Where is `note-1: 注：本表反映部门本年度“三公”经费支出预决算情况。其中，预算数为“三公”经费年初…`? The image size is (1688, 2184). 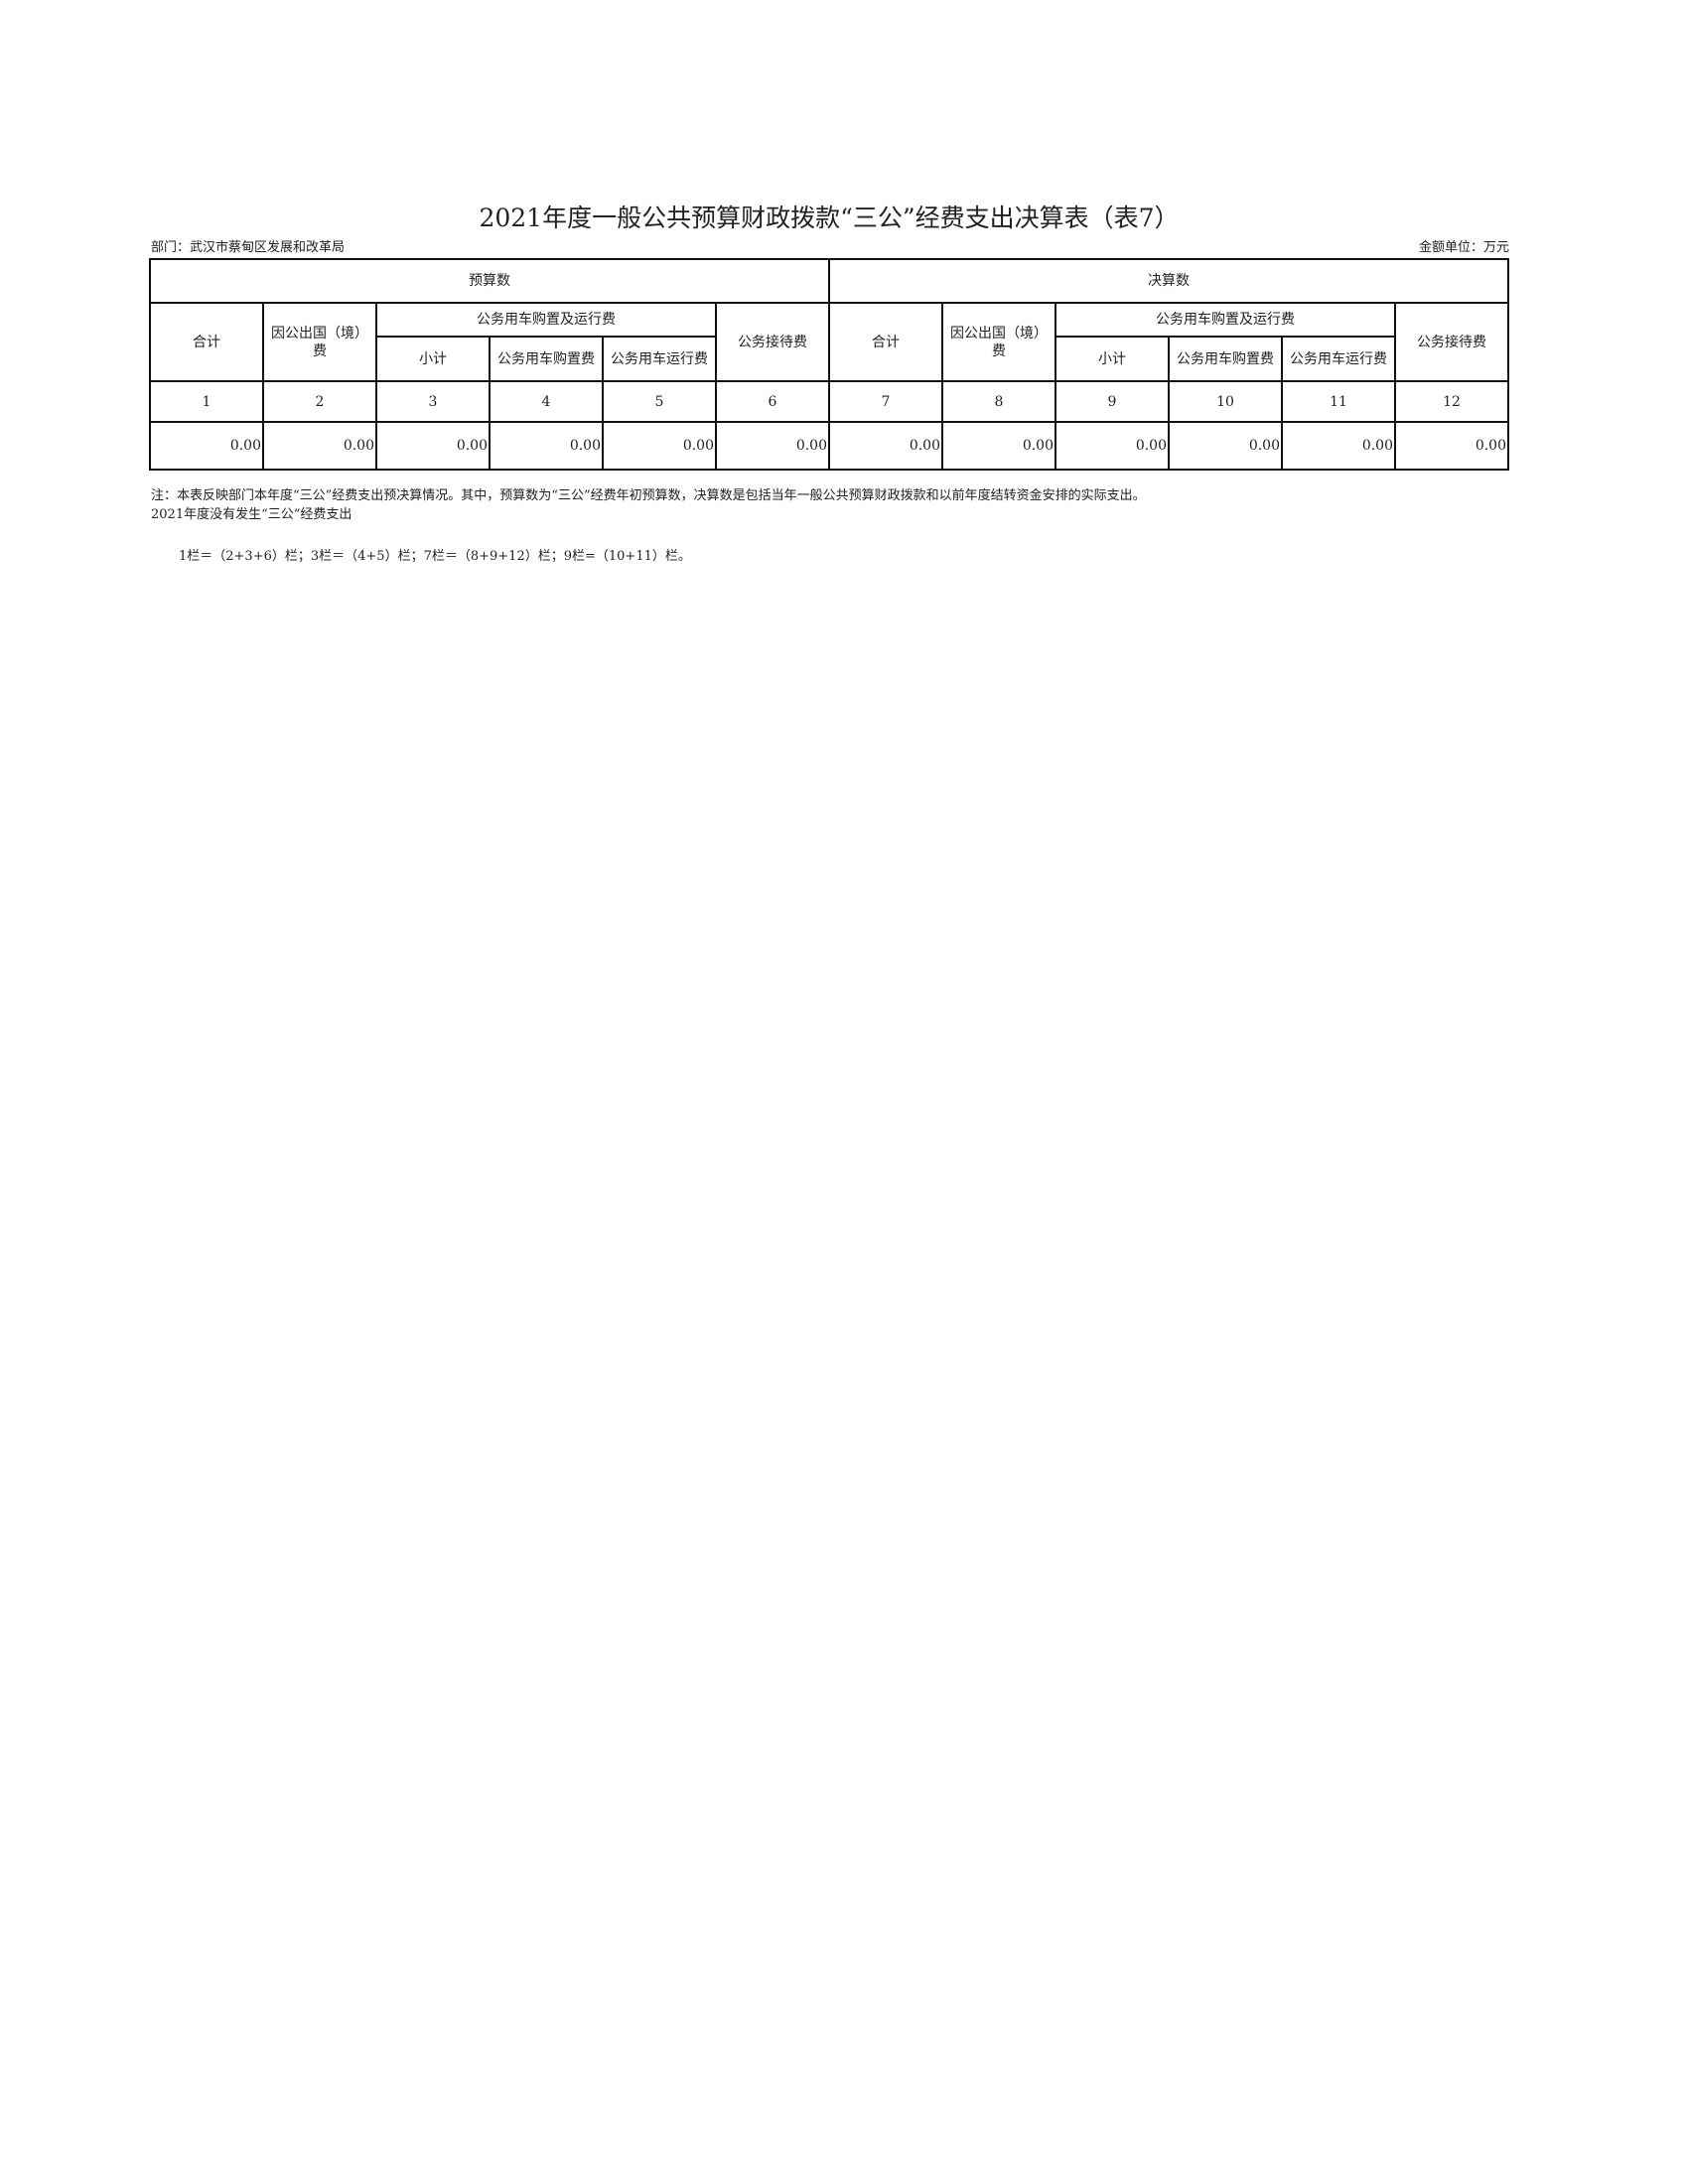
note-1: 注：本表反映部门本年度“三公”经费支出预决算情况。其中，预算数为“三公”经费年初… is located at coordinates (648, 495).